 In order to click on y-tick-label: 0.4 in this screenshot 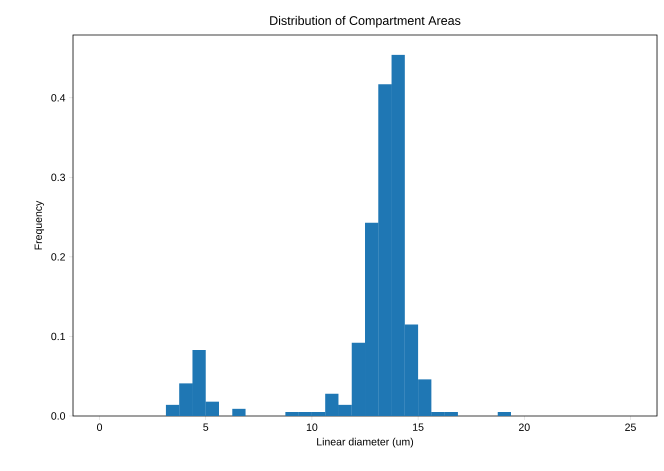, I will do `click(58, 98)`.